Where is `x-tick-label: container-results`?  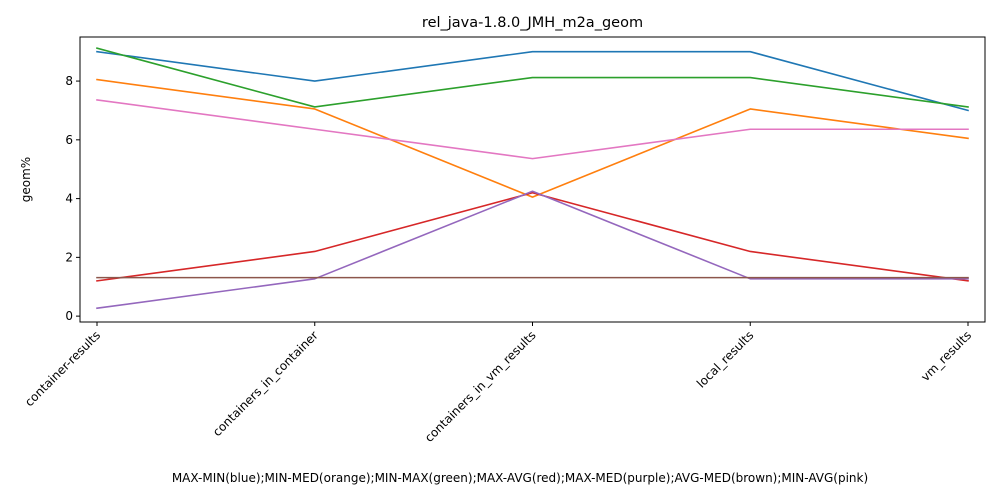
x-tick-label: container-results is located at coordinates (62, 368).